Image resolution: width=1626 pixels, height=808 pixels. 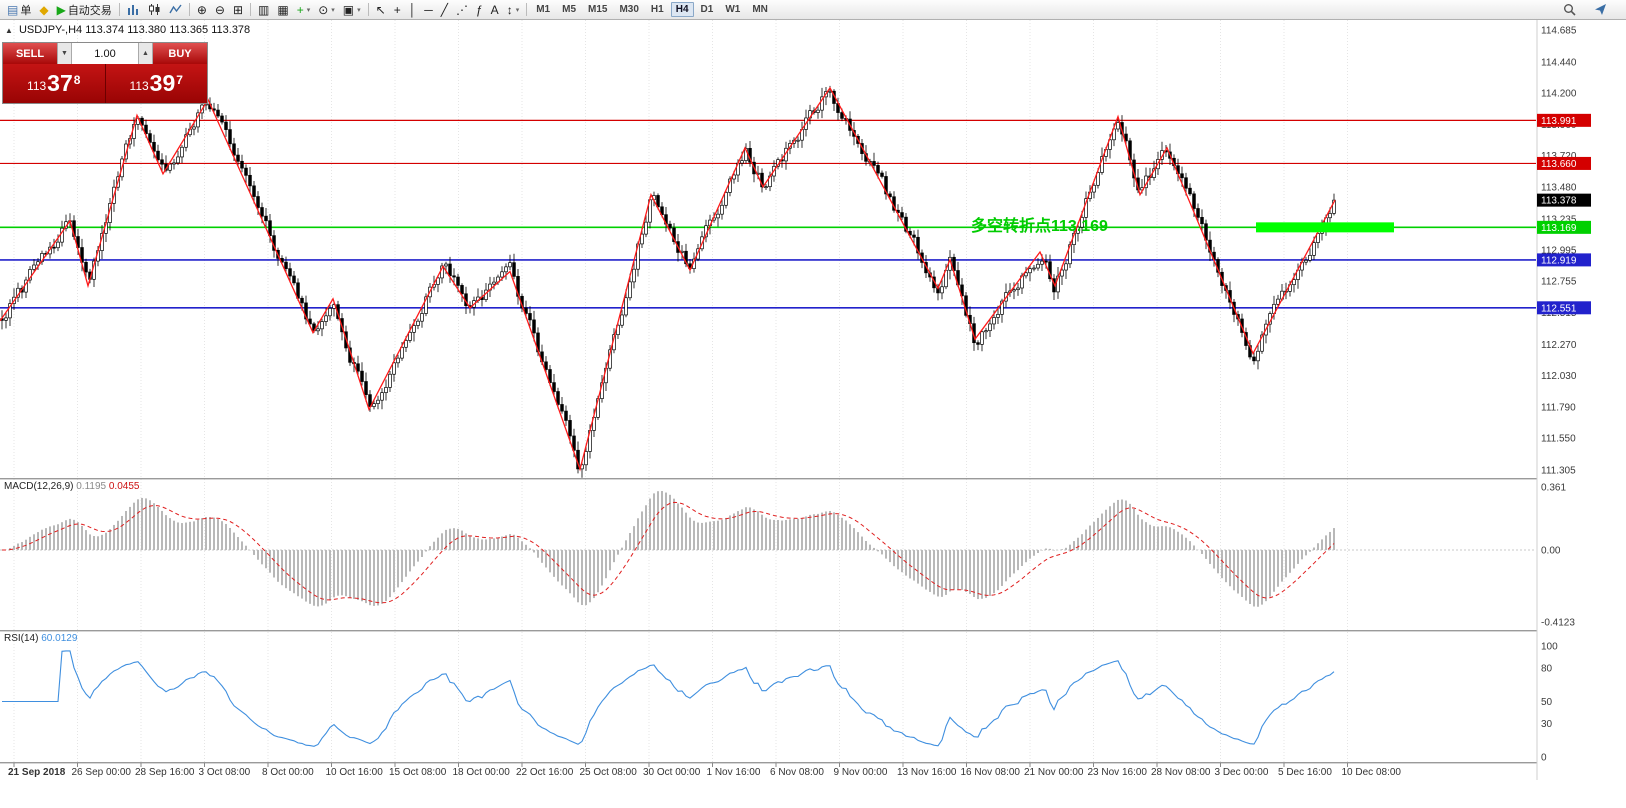 I want to click on svg-text: 112.755, so click(x=1559, y=282).